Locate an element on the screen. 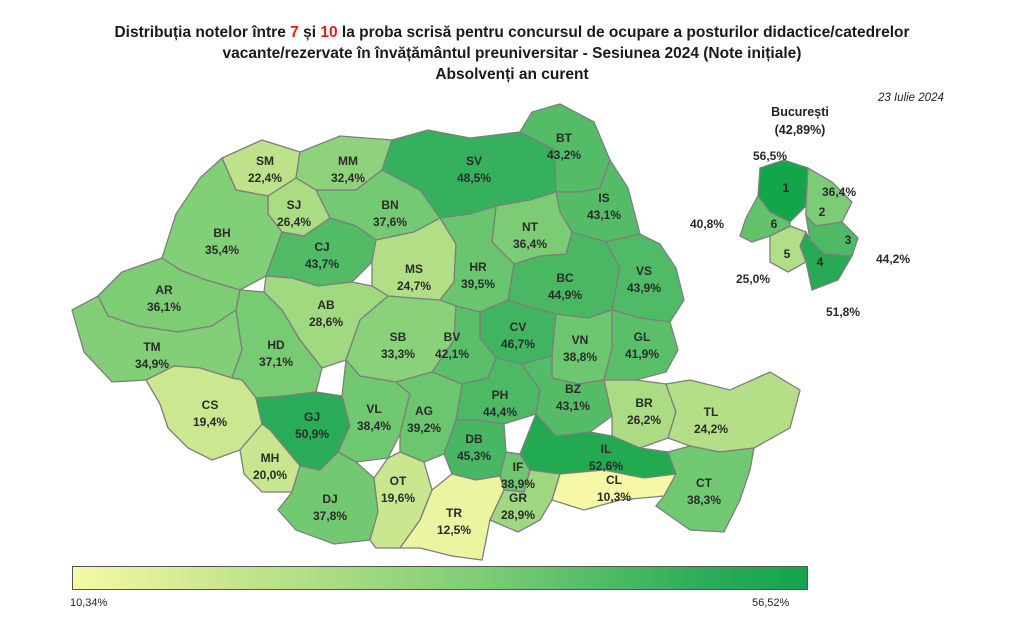 The image size is (1024, 633). county-value-label: 20,0% is located at coordinates (270, 475).